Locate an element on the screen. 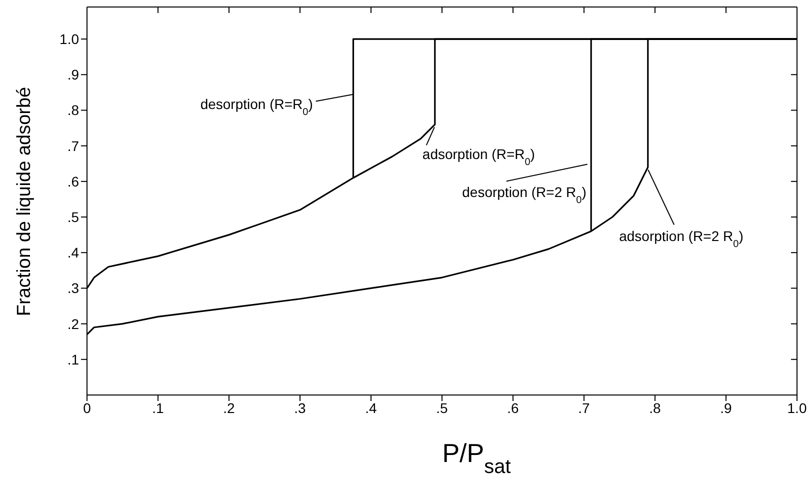 The width and height of the screenshot is (808, 487). x-tick-label: .5 is located at coordinates (442, 408).